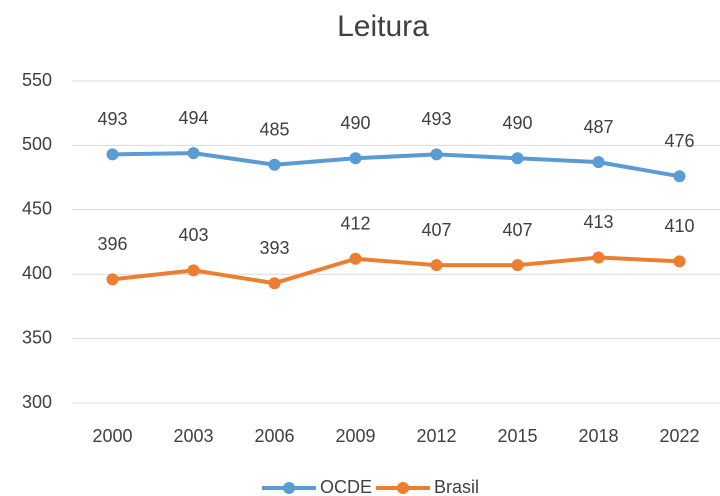 The width and height of the screenshot is (720, 496). I want to click on data-label: 413, so click(598, 222).